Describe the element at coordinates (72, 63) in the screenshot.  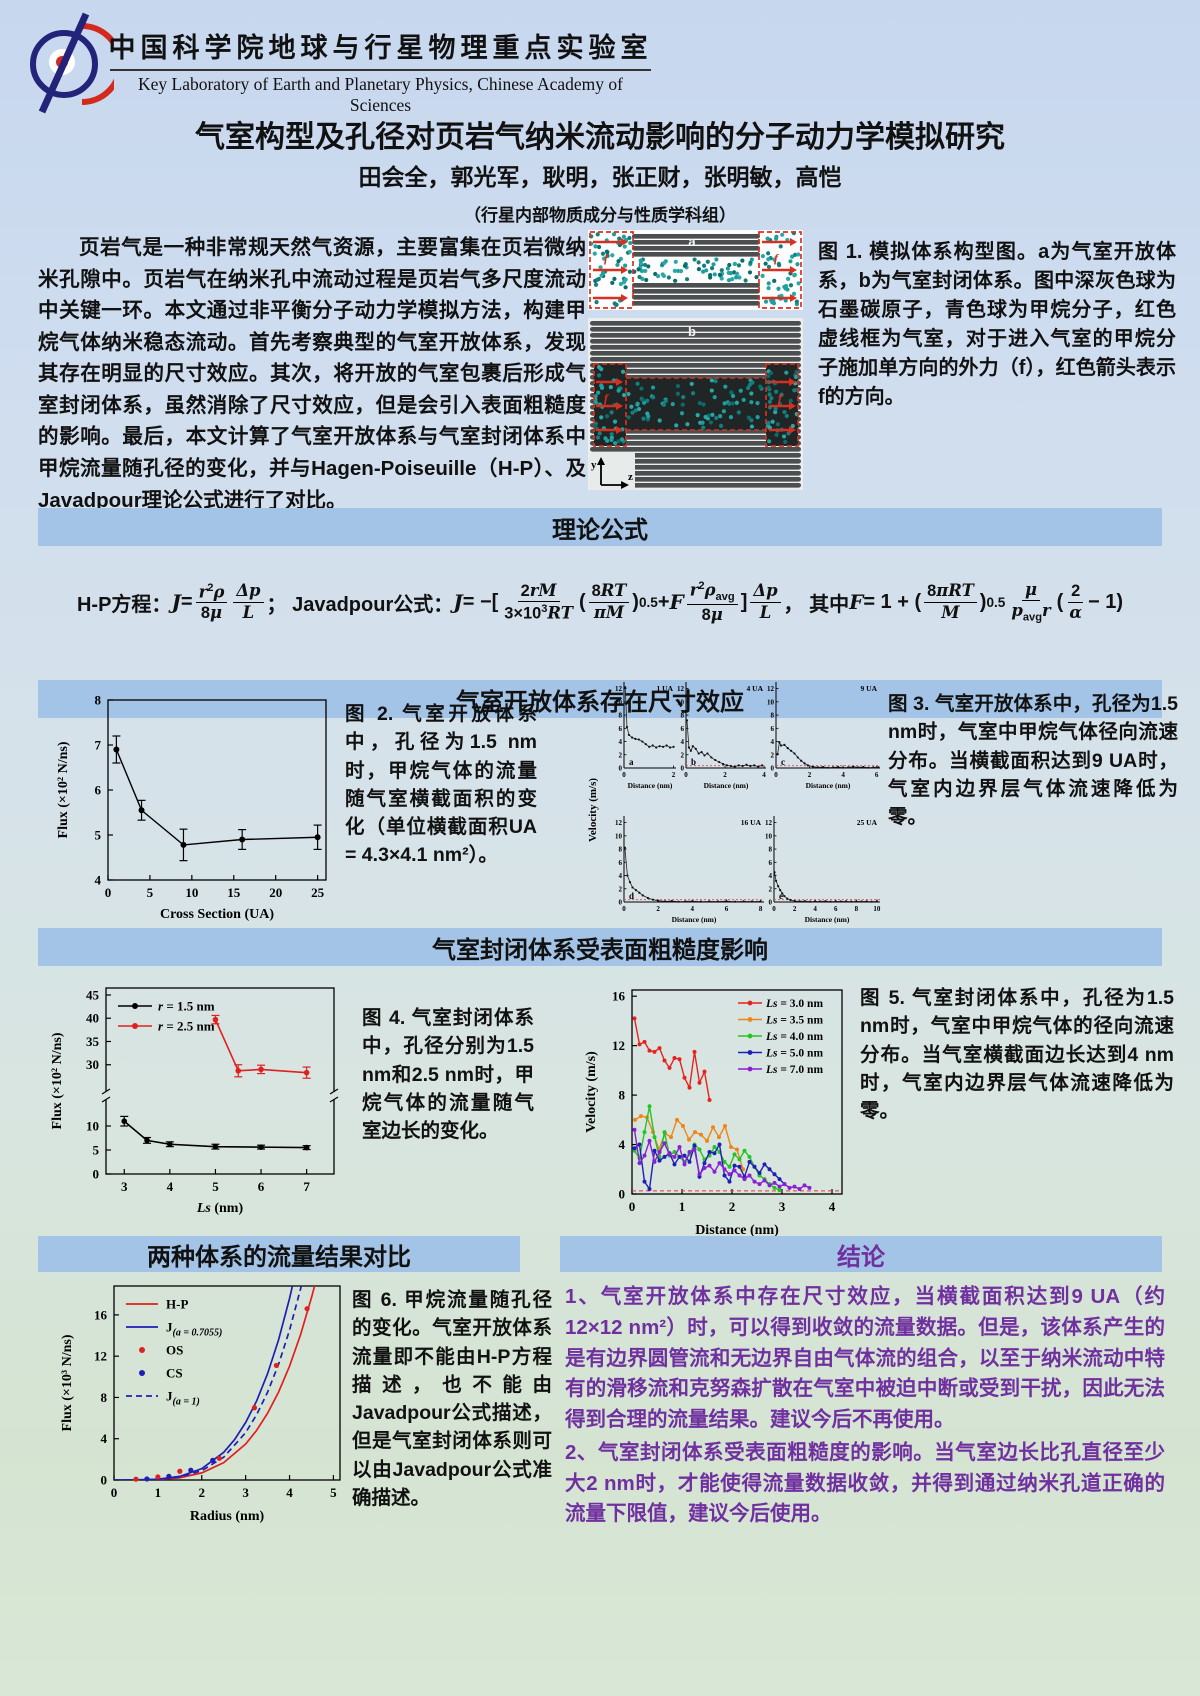
I see `cas-logo-graphic` at that location.